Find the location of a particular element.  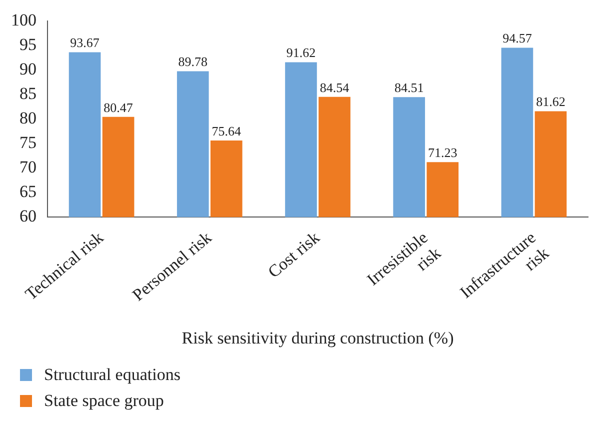

y-tick-label: 75 is located at coordinates (28, 142).